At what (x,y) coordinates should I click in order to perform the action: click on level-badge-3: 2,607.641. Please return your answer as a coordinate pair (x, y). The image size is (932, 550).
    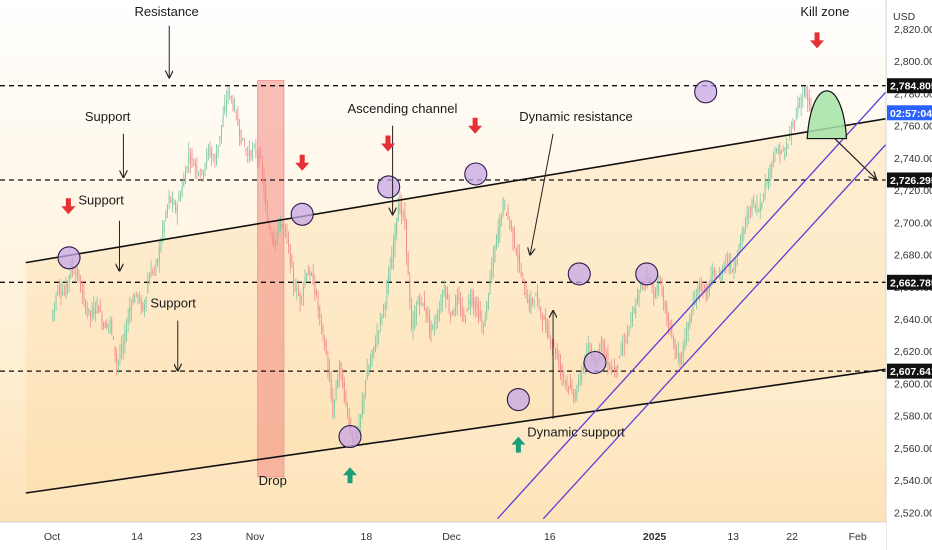
    Looking at the image, I should click on (909, 371).